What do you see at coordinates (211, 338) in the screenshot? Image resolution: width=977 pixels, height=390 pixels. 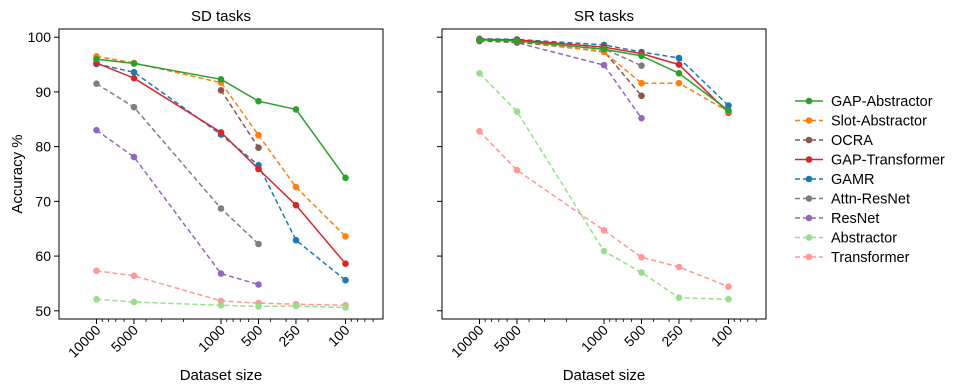 I see `x-tick-label: 1000` at bounding box center [211, 338].